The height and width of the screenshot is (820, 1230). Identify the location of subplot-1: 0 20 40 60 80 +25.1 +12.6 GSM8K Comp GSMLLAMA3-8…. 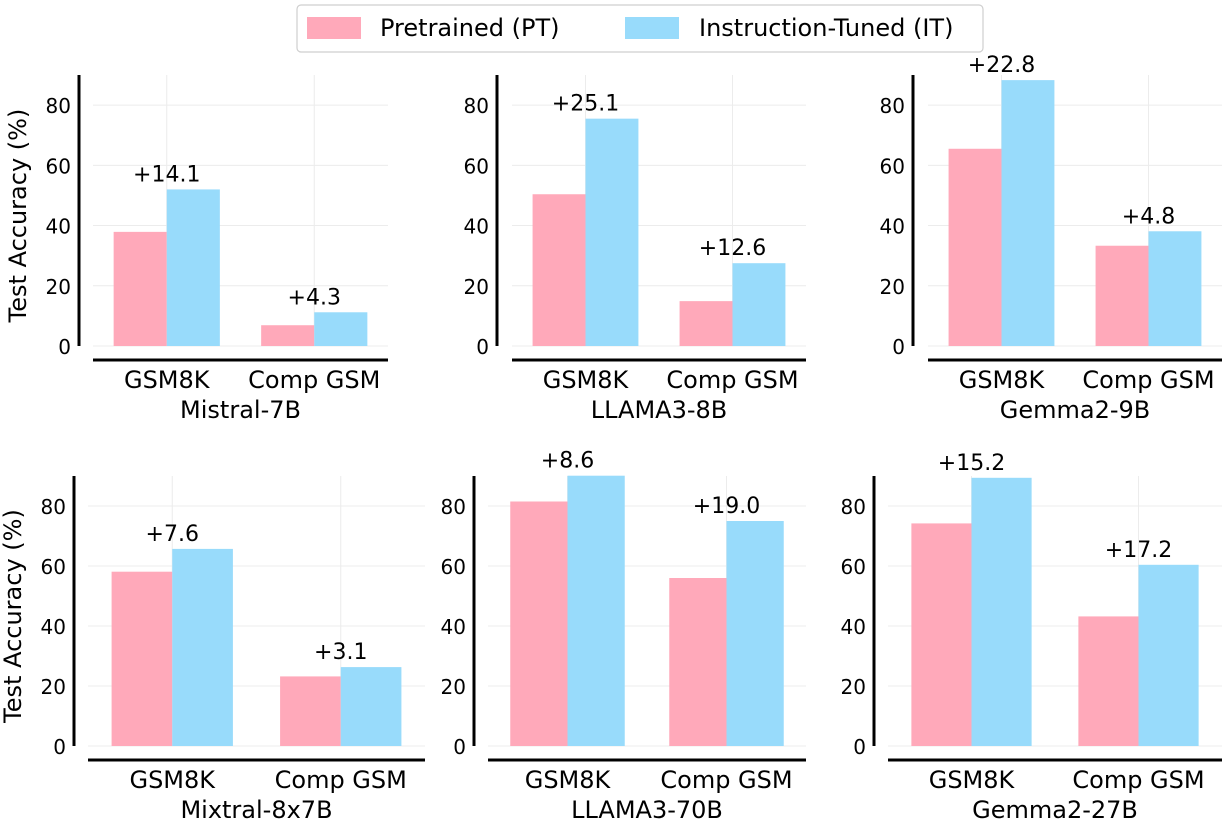
(635, 249).